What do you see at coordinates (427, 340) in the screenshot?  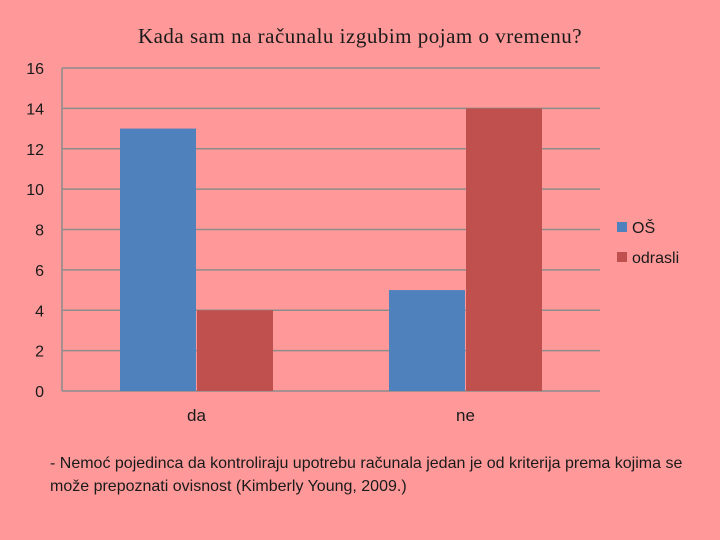 I see `bar-OŠ-ne` at bounding box center [427, 340].